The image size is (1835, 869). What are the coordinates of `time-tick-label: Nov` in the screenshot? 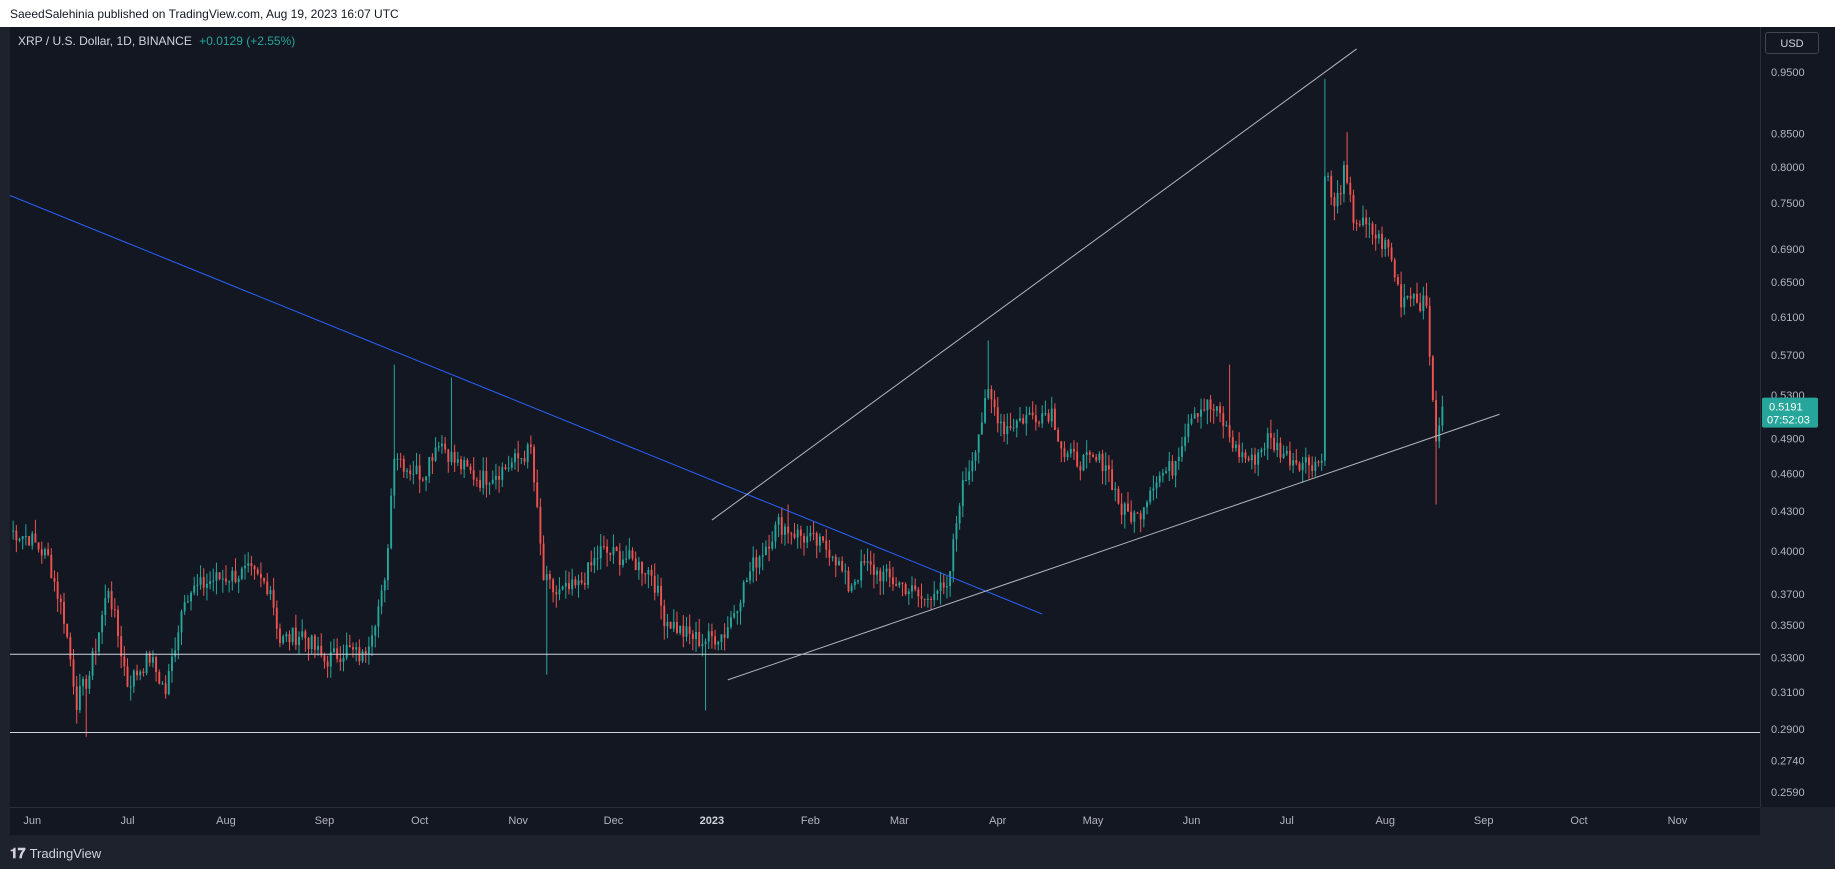 It's located at (518, 821).